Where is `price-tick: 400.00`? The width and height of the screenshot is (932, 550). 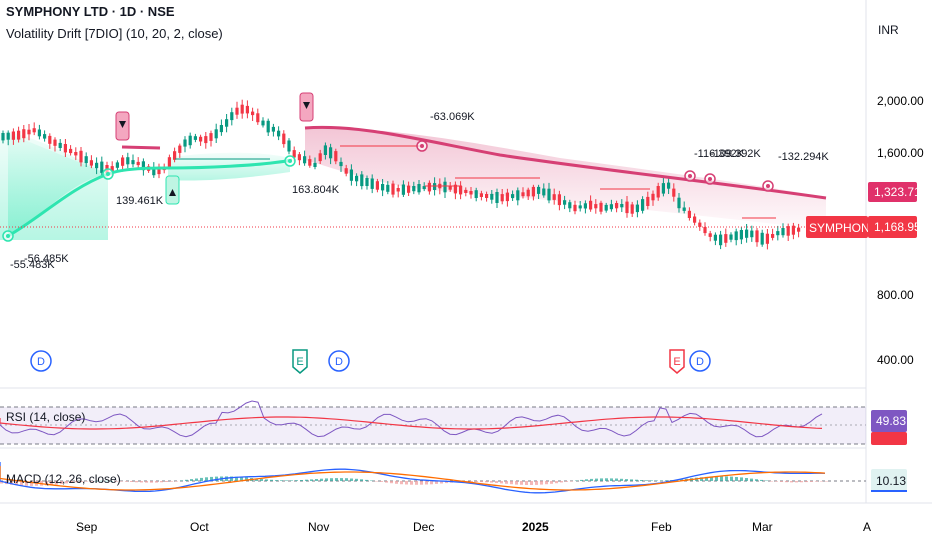 price-tick: 400.00 is located at coordinates (895, 360).